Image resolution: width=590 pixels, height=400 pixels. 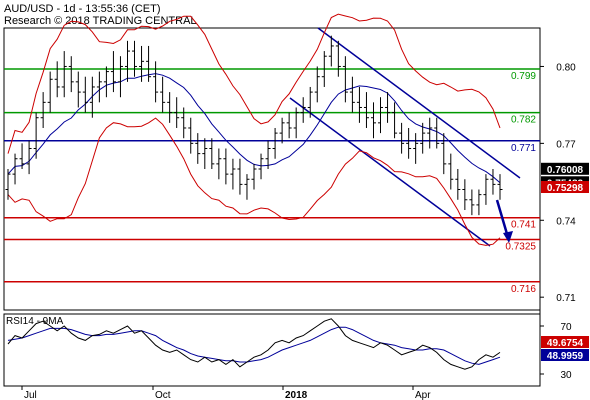 I want to click on rsi-ma-line, so click(x=254, y=345).